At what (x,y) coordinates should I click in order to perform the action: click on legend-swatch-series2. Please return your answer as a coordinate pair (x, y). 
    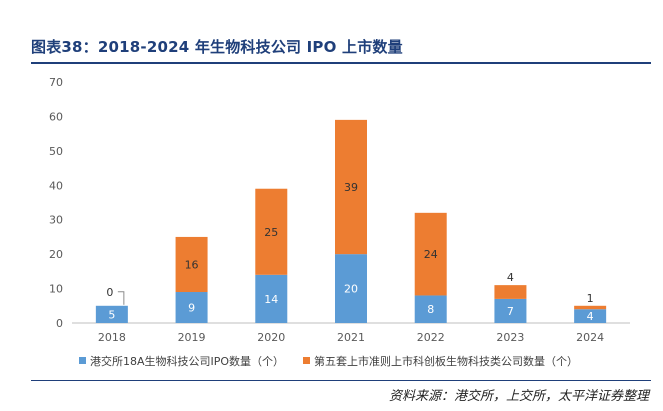
    Looking at the image, I should click on (306, 360).